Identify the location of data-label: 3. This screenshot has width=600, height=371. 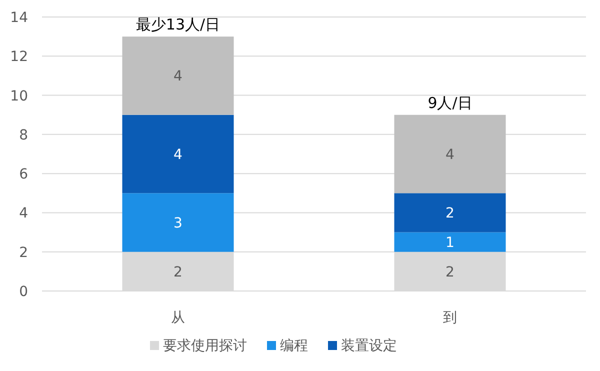
(178, 224).